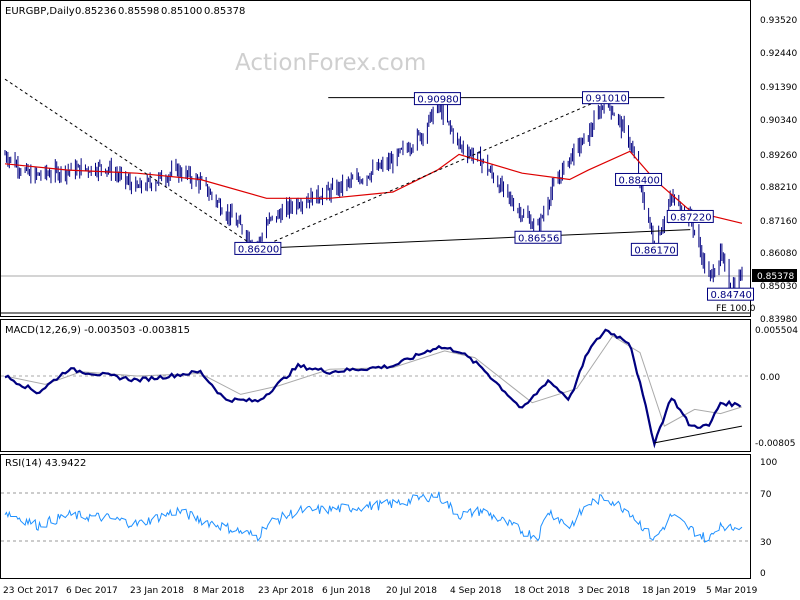 Image resolution: width=800 pixels, height=600 pixels. Describe the element at coordinates (97, 330) in the screenshot. I see `macd-title: MACD(12,26,9) -0.003503 -0.003815` at that location.